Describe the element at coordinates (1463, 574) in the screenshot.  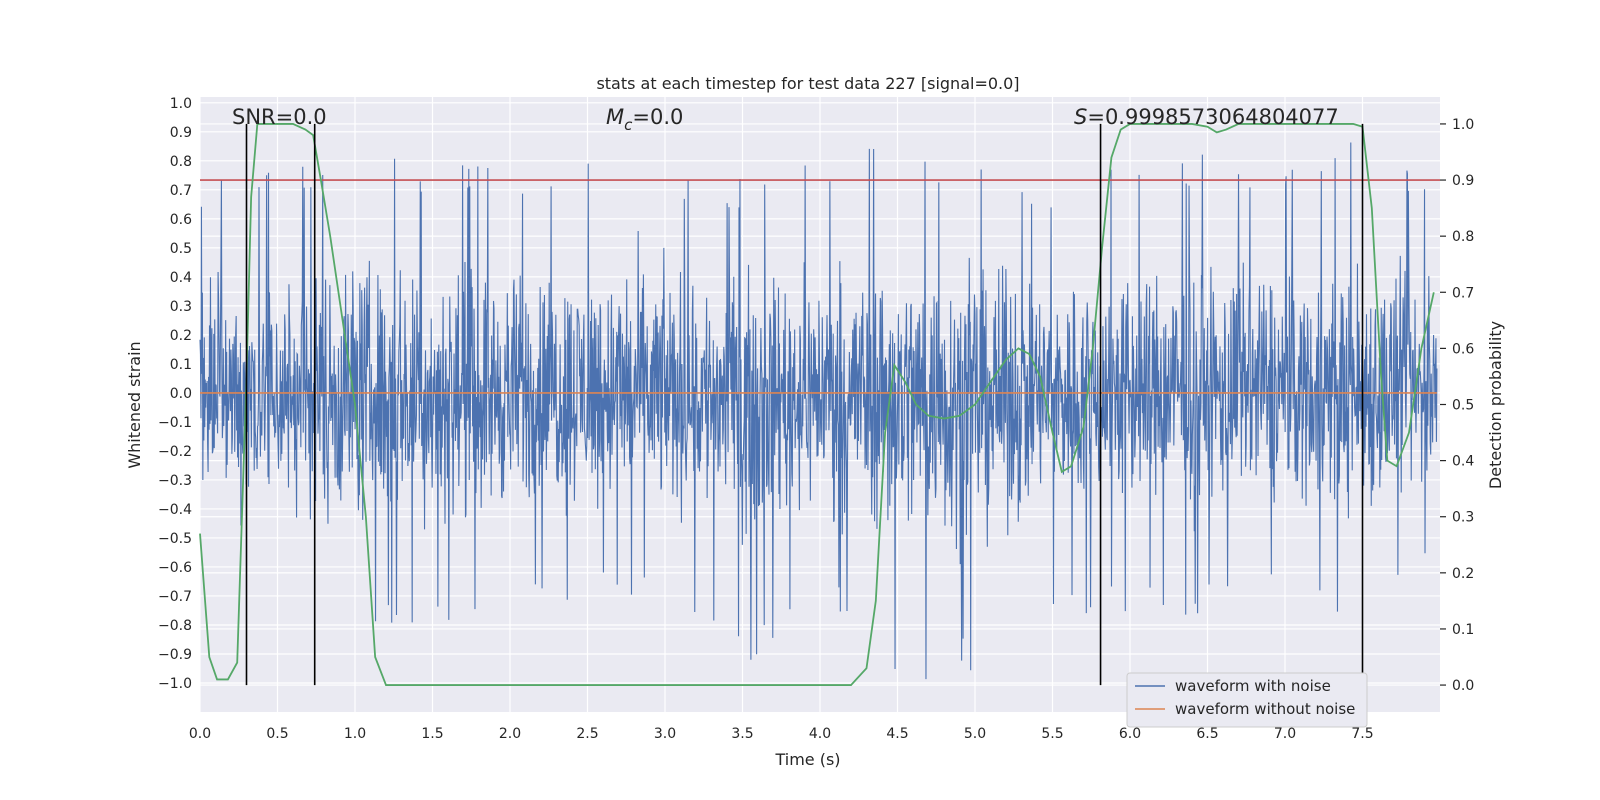
I see `y2-tick-label: 0.2` at that location.